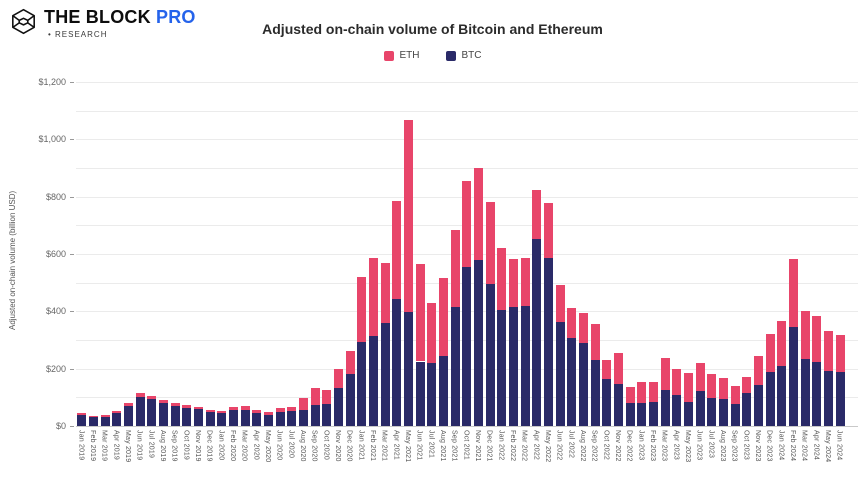  Describe the element at coordinates (401, 55) in the screenshot. I see `legend-item-eth: ETH` at that location.